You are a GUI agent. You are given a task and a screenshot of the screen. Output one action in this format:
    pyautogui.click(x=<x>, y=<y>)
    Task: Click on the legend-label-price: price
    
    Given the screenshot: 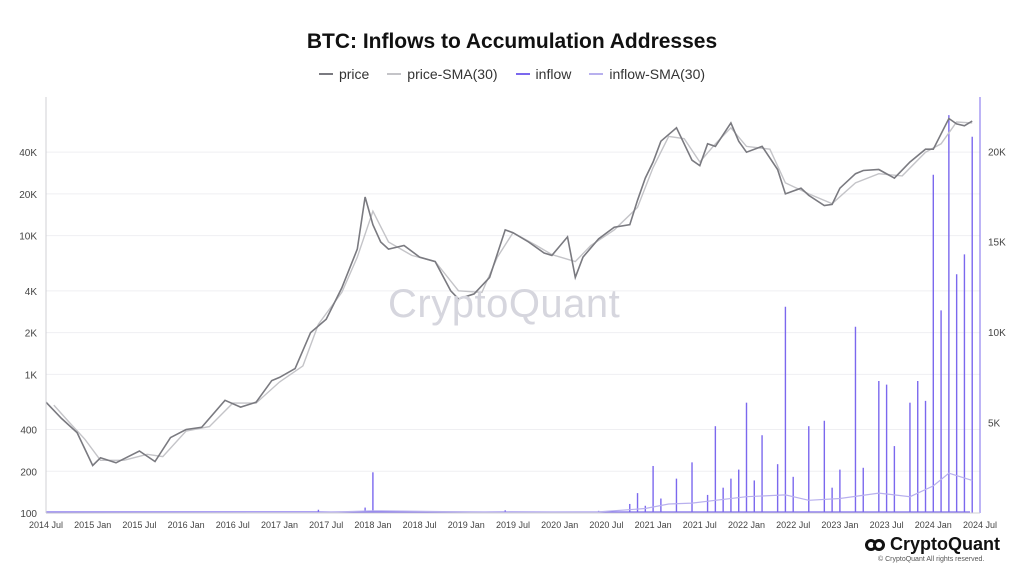 What is the action you would take?
    pyautogui.click(x=354, y=74)
    